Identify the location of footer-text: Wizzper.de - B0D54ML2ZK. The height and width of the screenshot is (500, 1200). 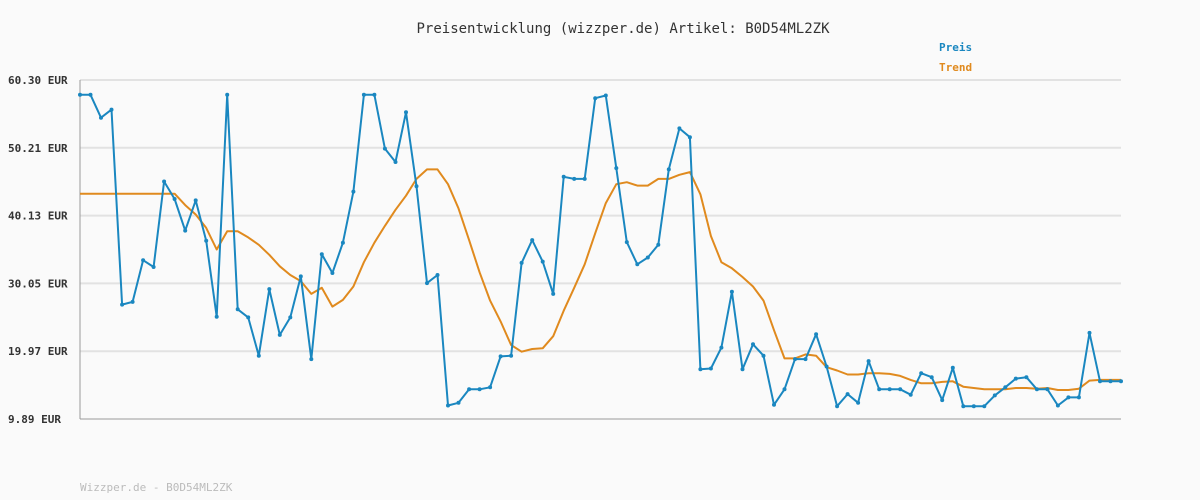
(156, 487).